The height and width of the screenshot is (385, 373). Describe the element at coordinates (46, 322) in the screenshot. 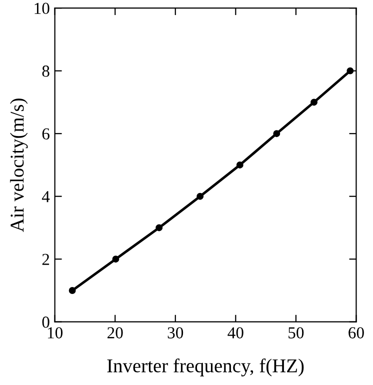

I see `y-tick-label: 0` at that location.